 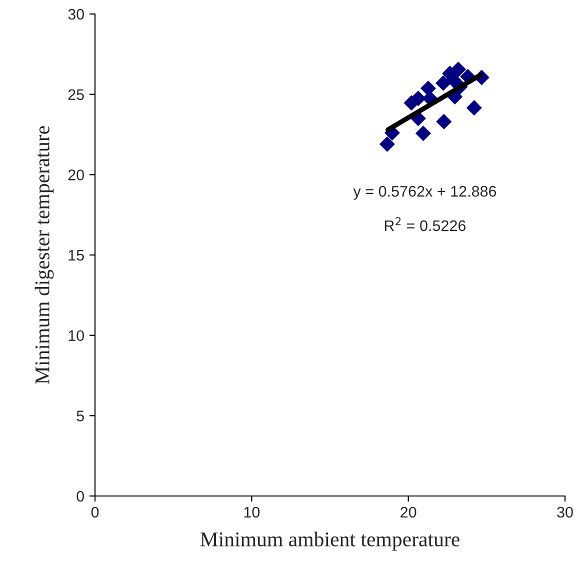 I want to click on x-axis-title: Minimum ambient temperature, so click(x=330, y=541).